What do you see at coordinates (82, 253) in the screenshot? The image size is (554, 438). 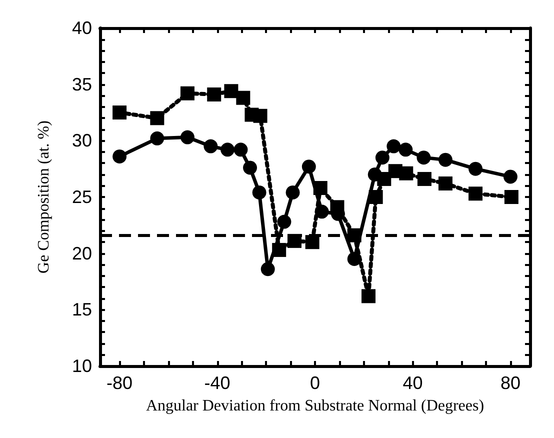 I see `y-tick-label: 20` at bounding box center [82, 253].